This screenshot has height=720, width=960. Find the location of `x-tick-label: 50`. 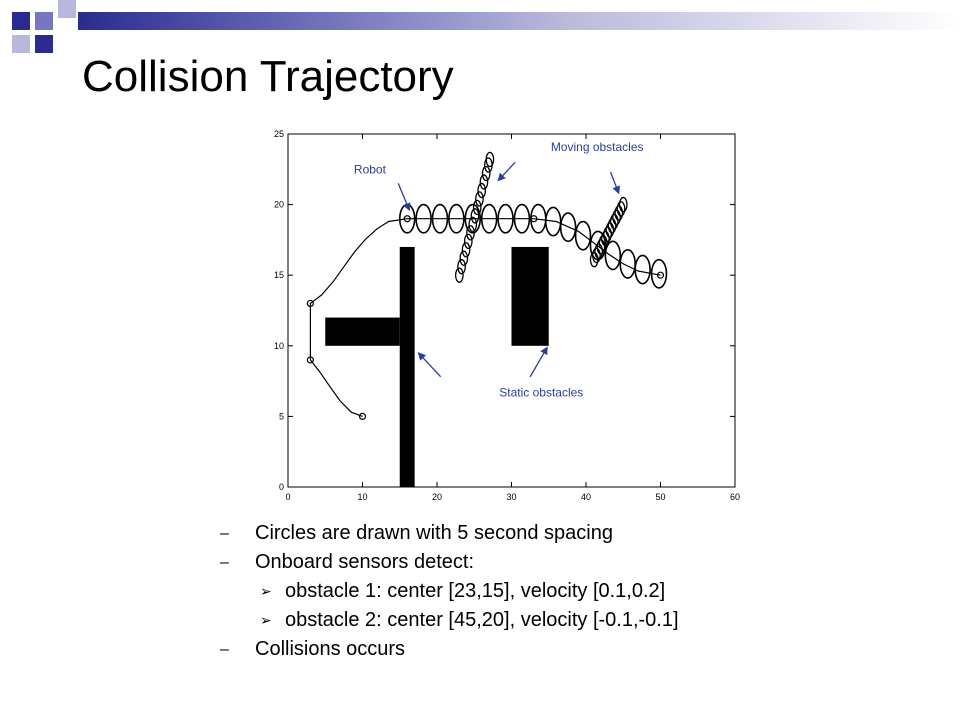

x-tick-label: 50 is located at coordinates (660, 497).